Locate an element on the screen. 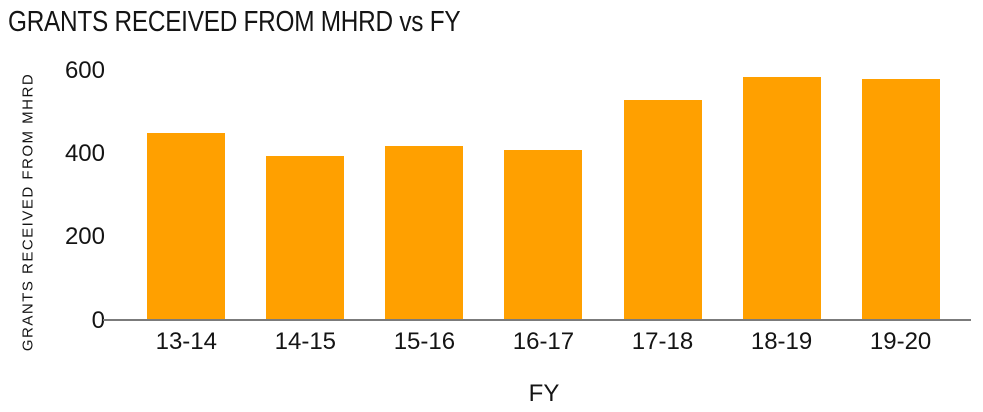  y-tick-label-600: 600 is located at coordinates (84, 71).